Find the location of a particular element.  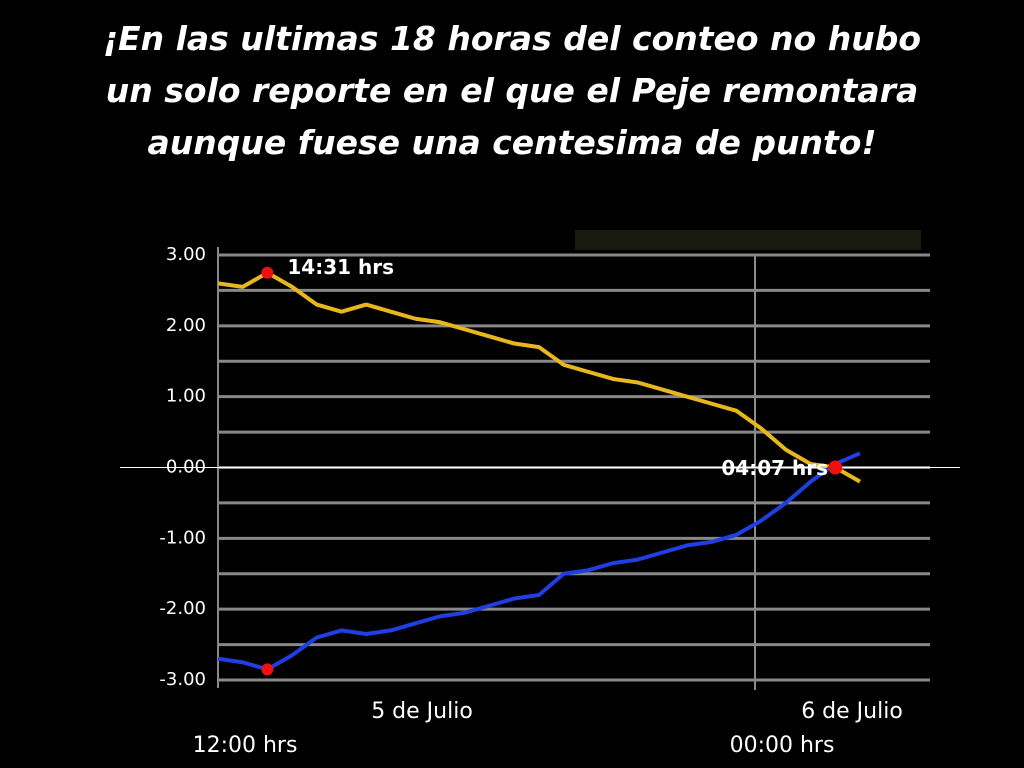

cross-dot is located at coordinates (835, 467).